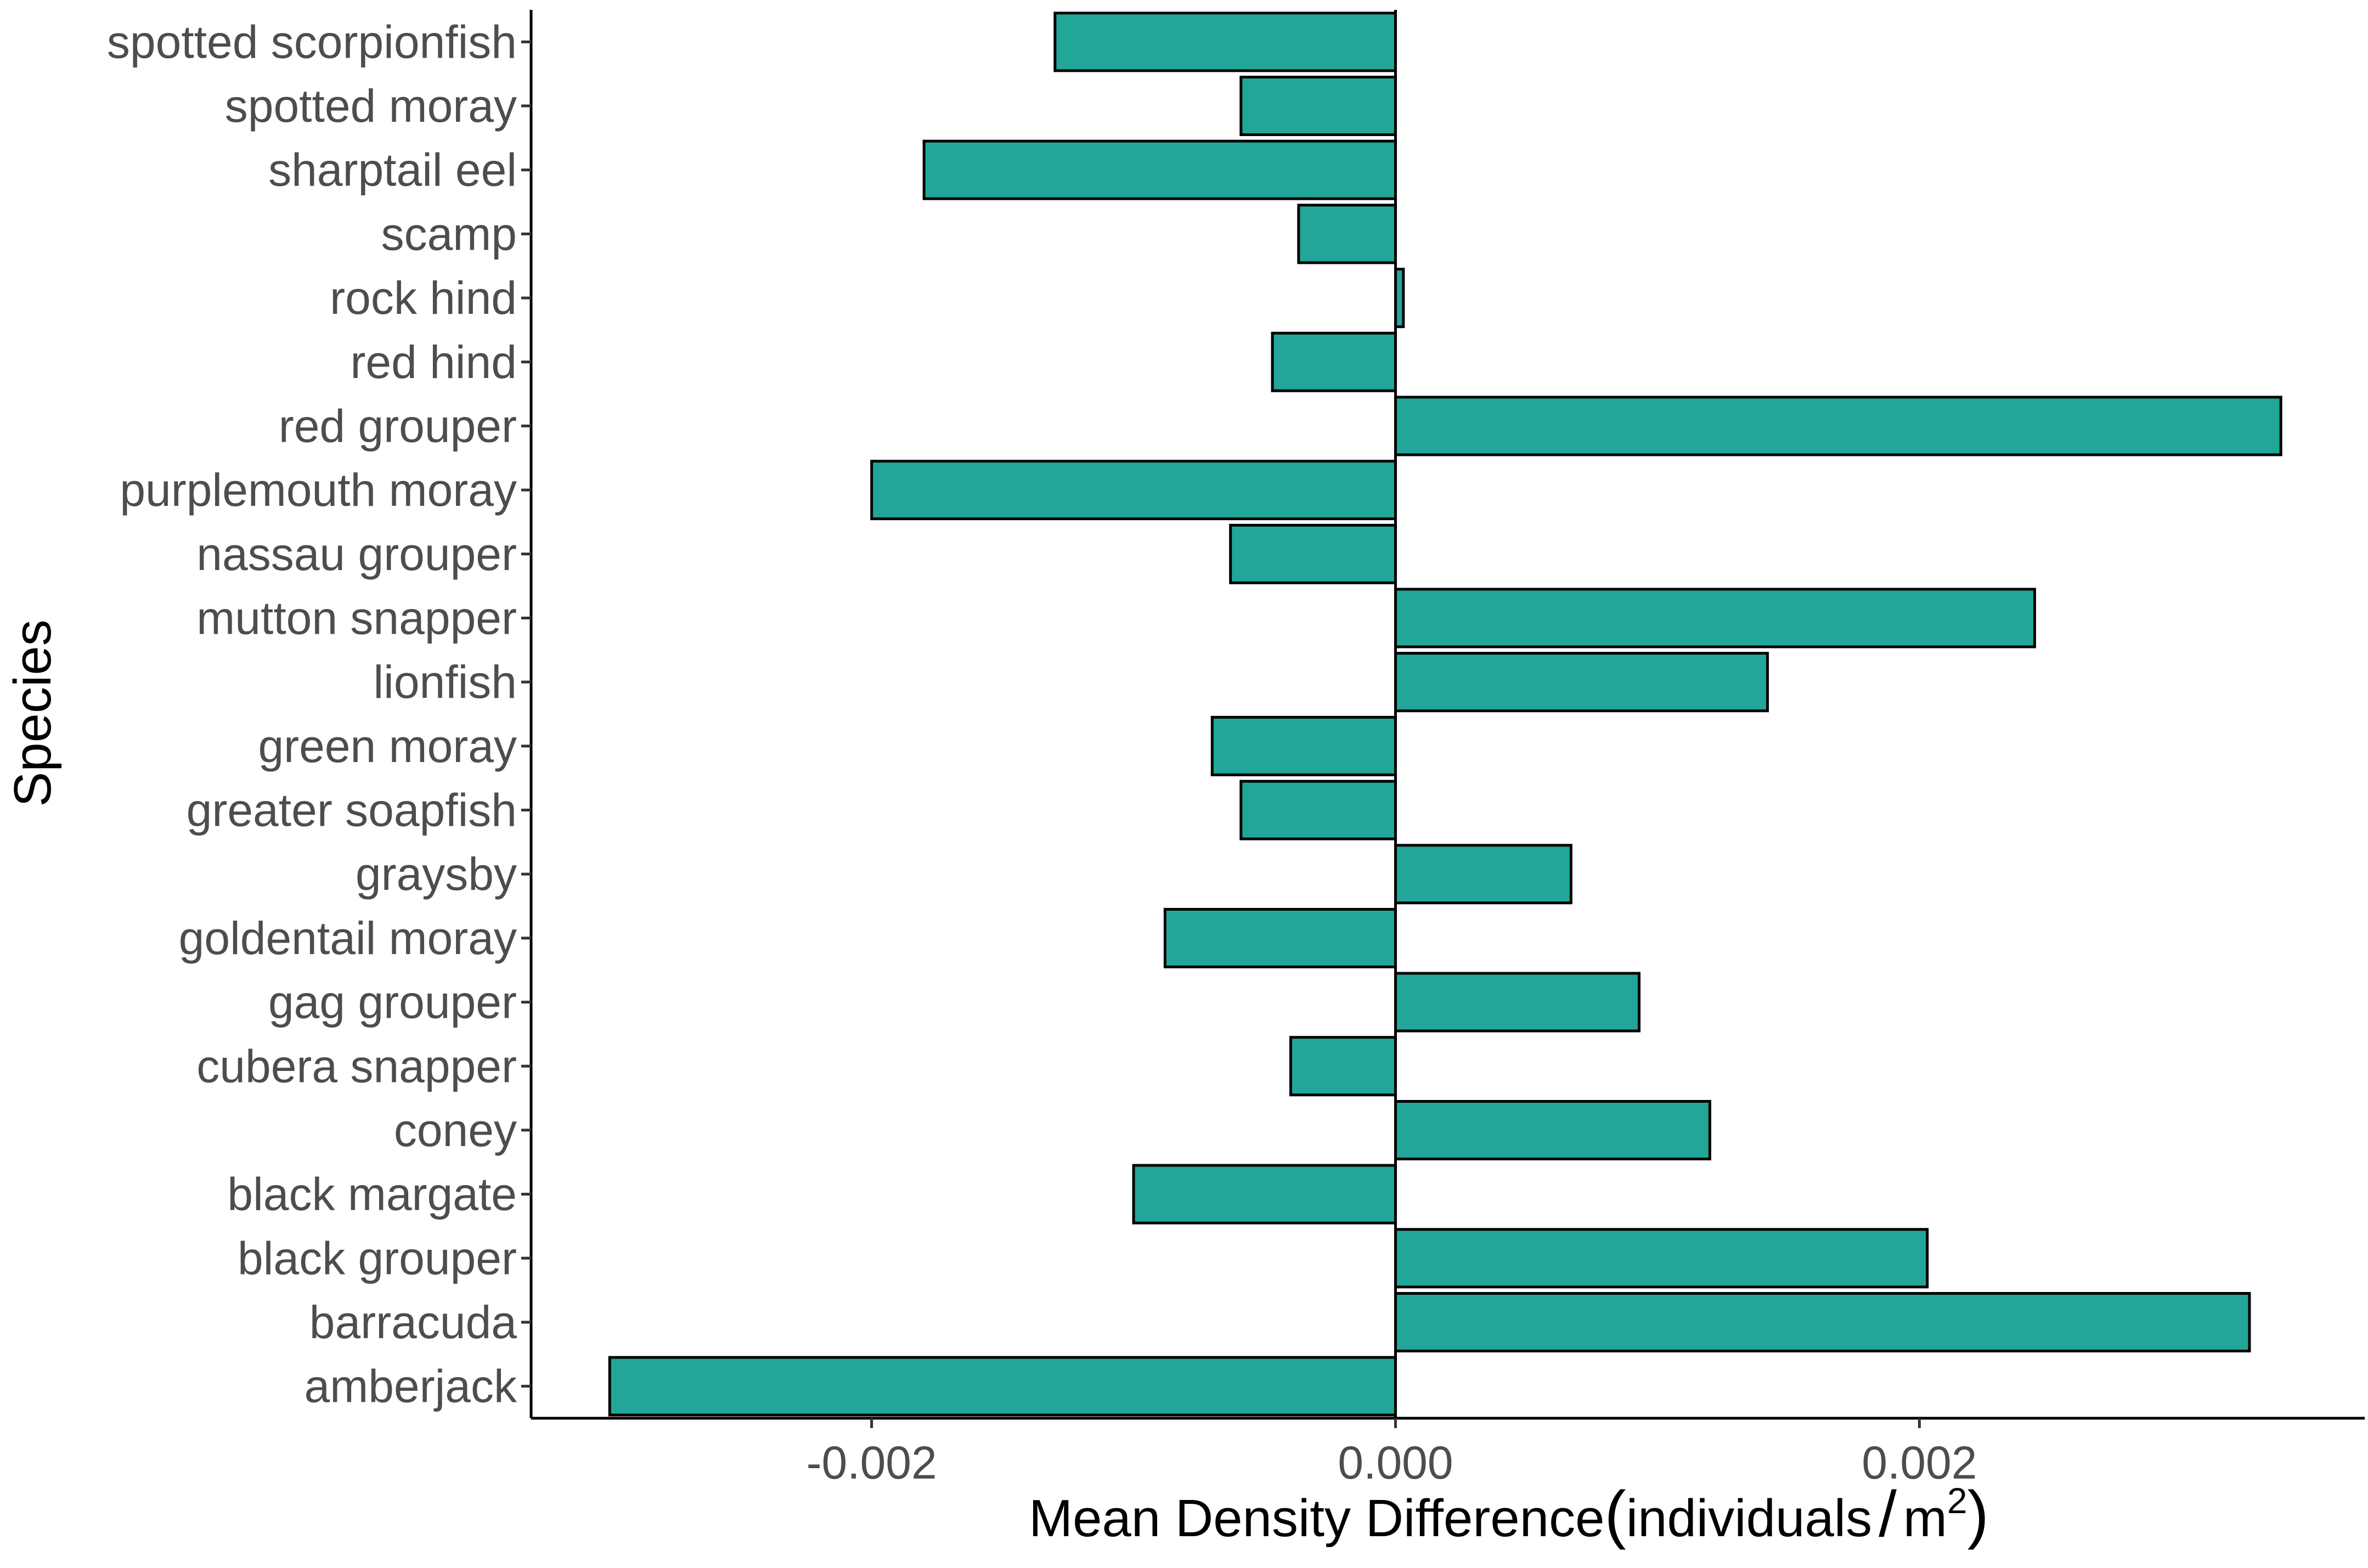  Describe the element at coordinates (356, 554) in the screenshot. I see `y-tick-label: nassau grouper` at that location.